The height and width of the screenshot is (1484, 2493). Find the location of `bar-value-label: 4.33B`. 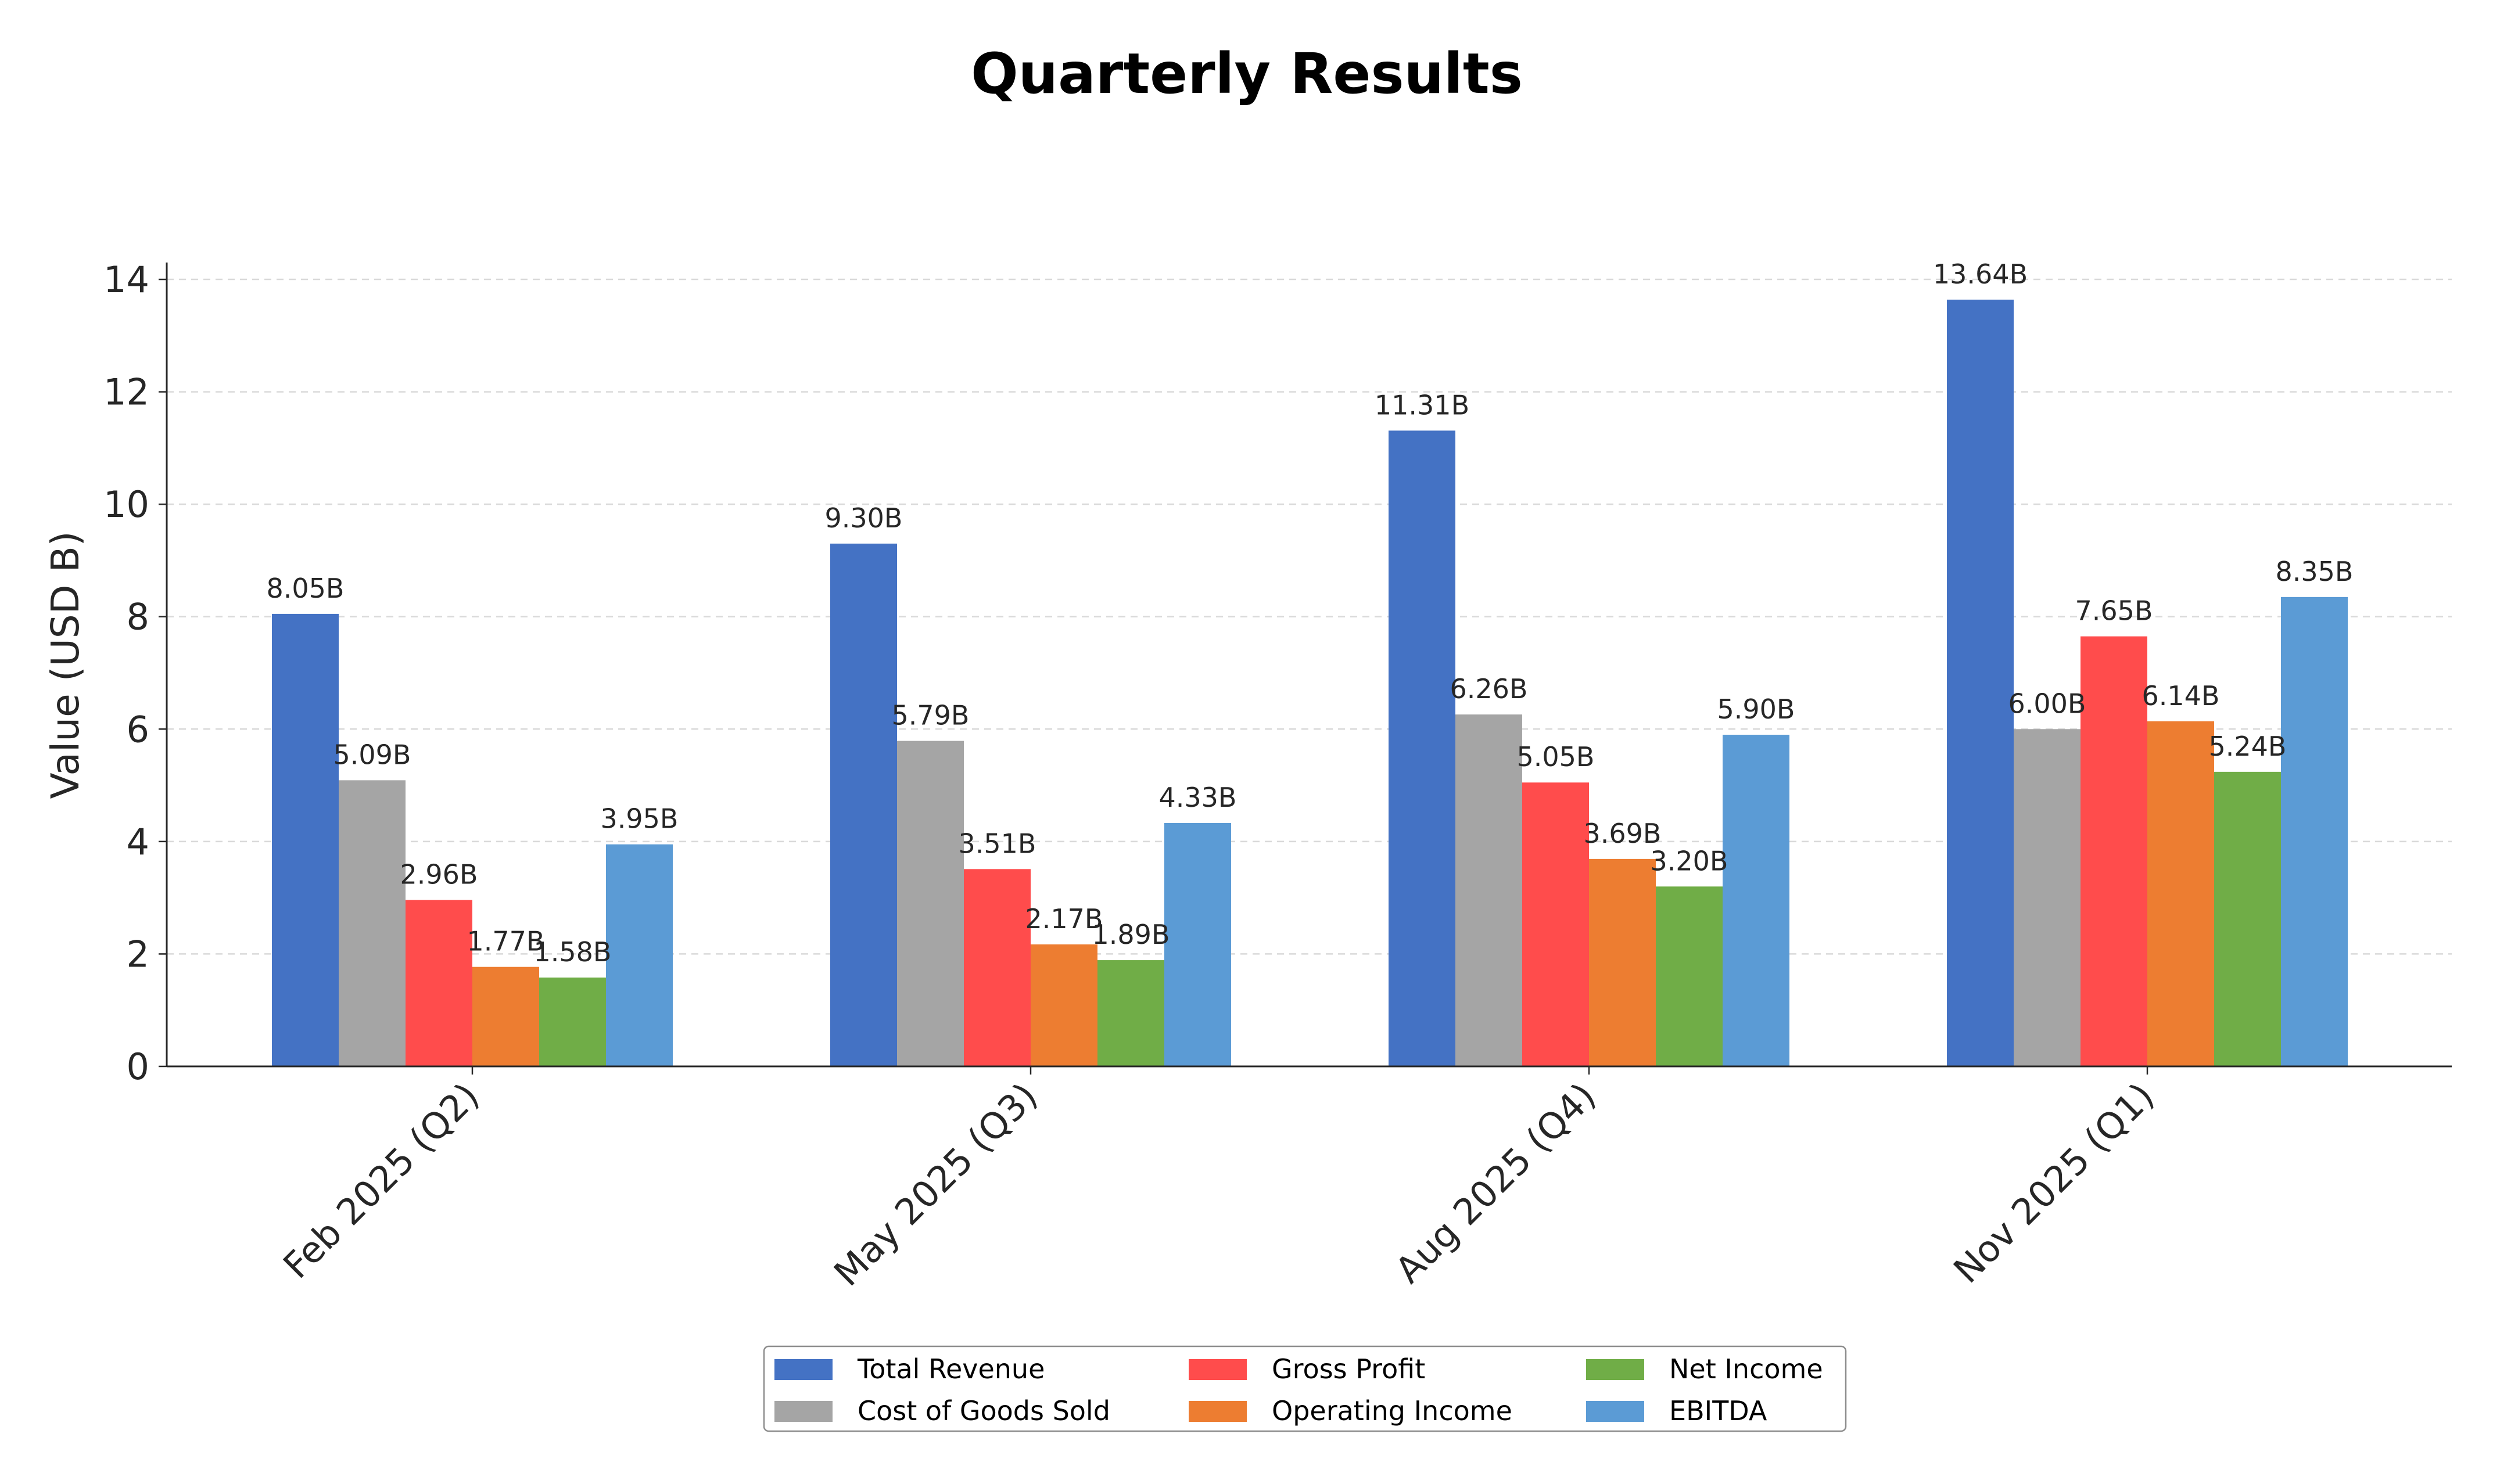

bar-value-label: 4.33B is located at coordinates (1198, 797).